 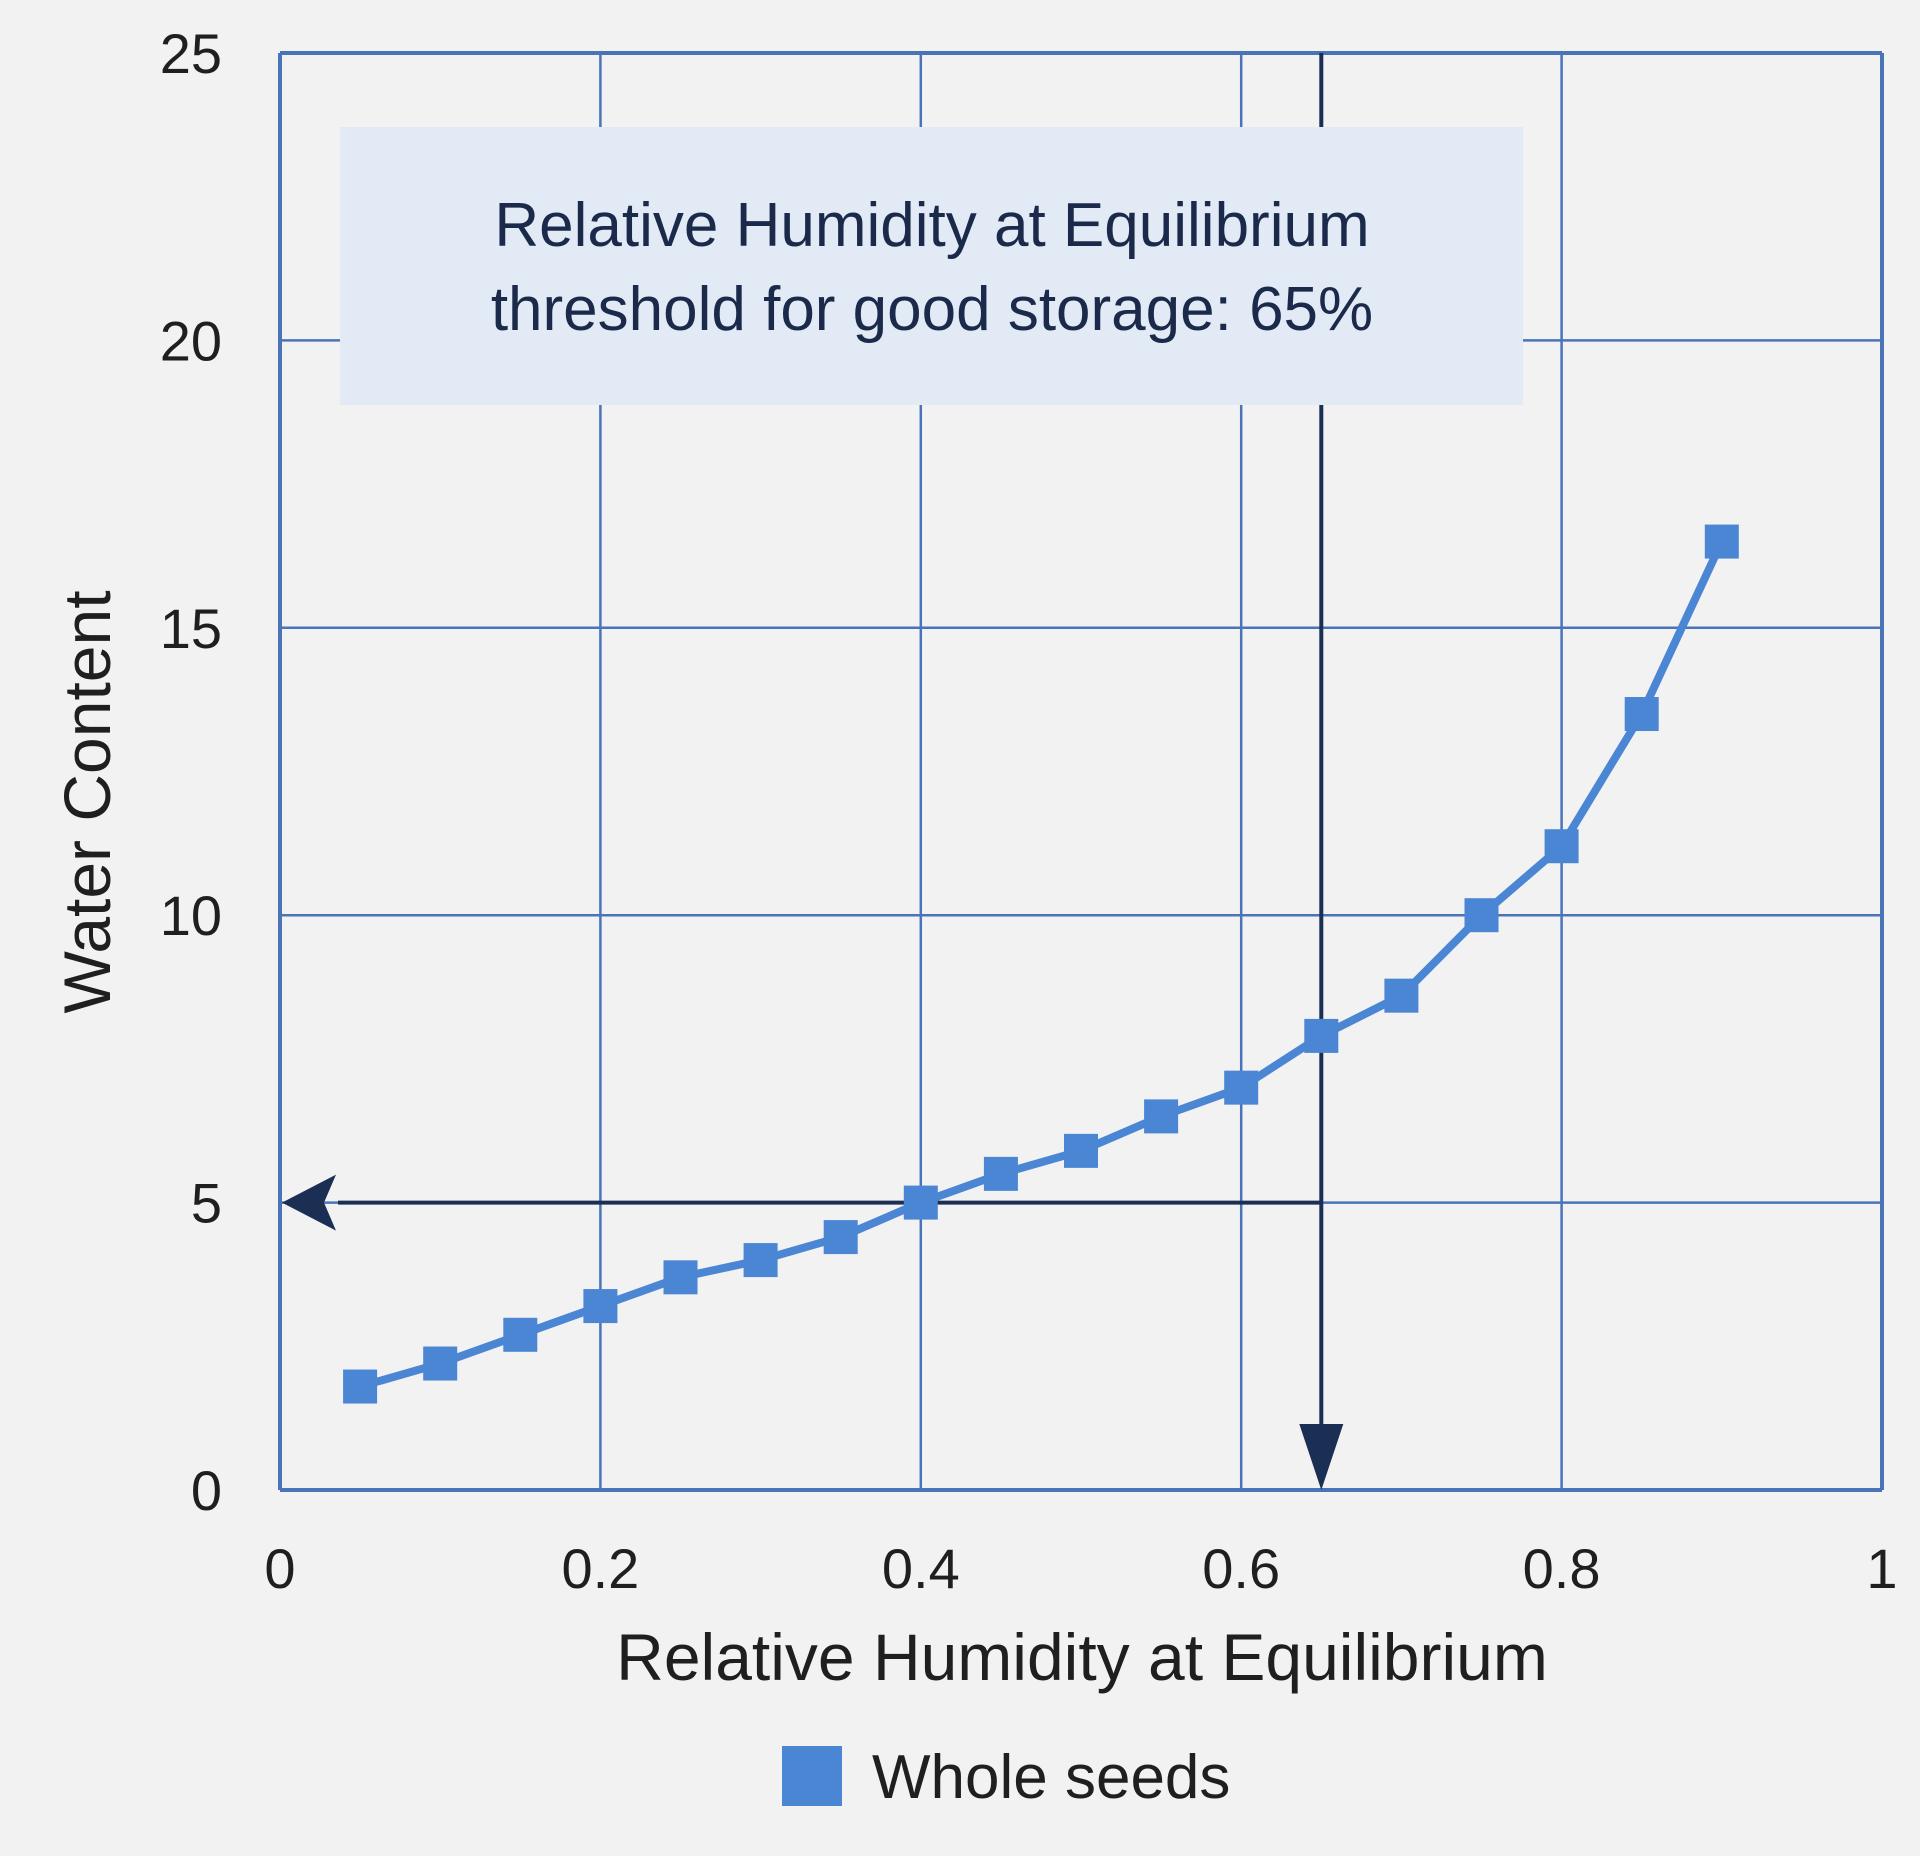 I want to click on annotation-background, so click(x=931, y=266).